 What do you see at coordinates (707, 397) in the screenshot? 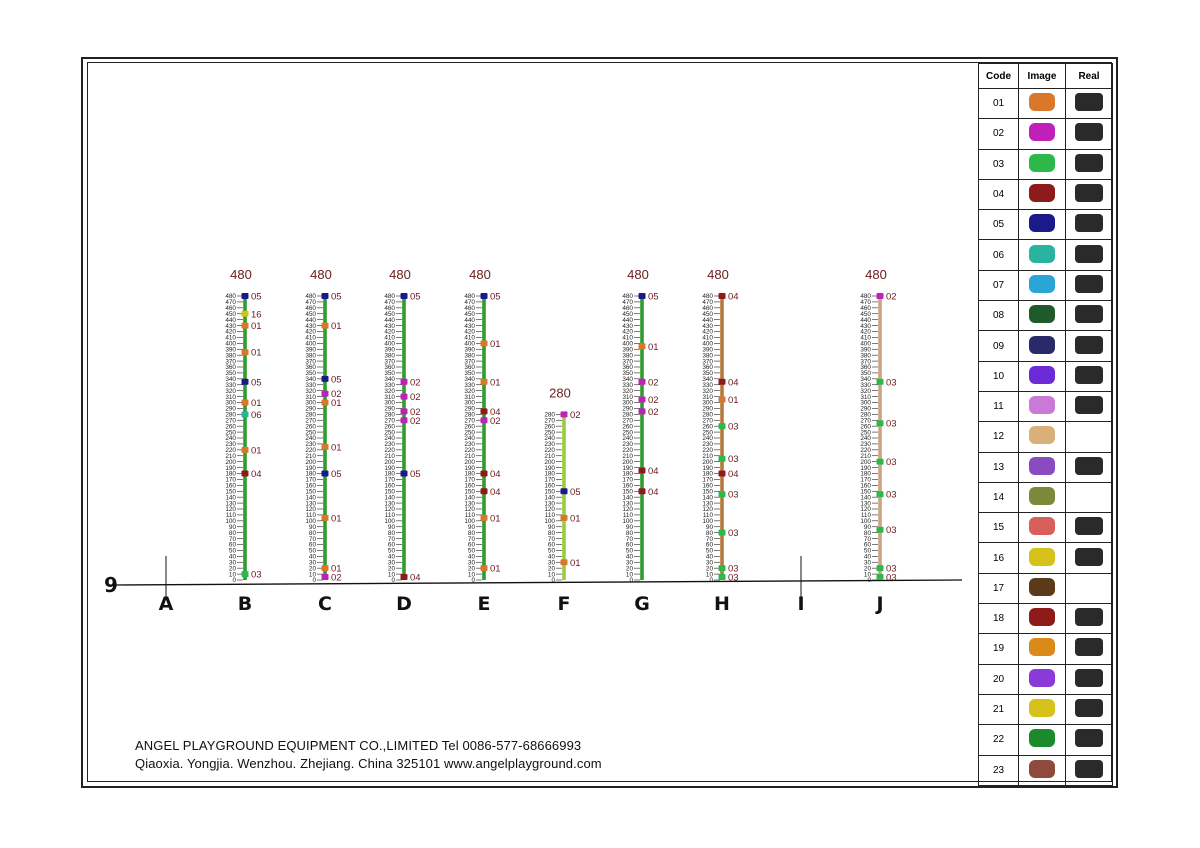
I see `tick-label: 310` at bounding box center [707, 397].